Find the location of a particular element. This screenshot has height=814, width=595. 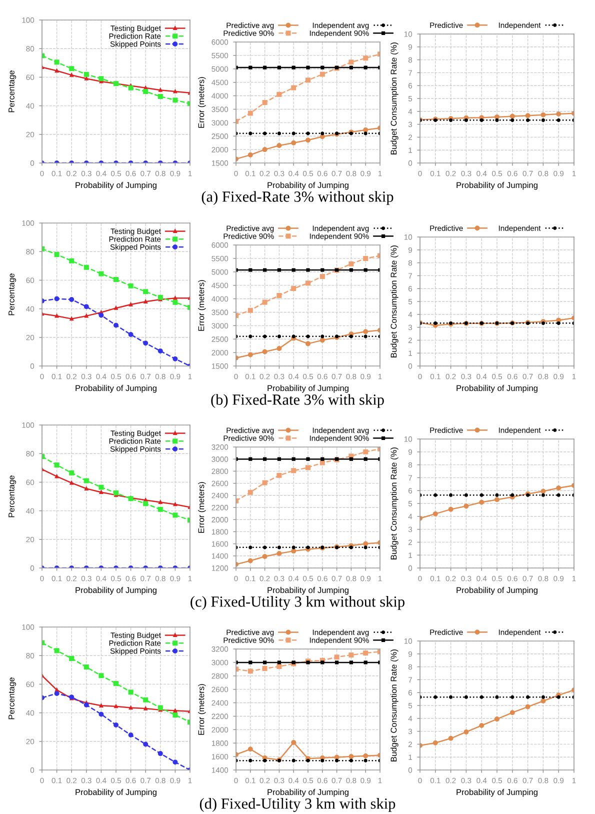

text: (d) Fixed-Utility 3 km with skip is located at coordinates (298, 805).